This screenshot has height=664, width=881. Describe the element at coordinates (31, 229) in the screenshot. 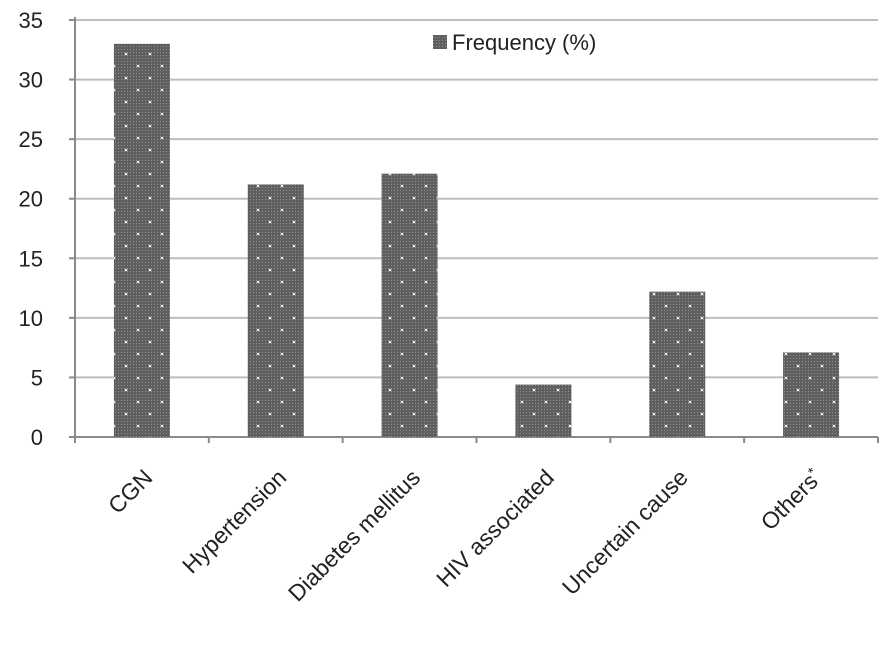

I see `y-tick-labels: 0 5 10 15 20 25 30 35` at that location.